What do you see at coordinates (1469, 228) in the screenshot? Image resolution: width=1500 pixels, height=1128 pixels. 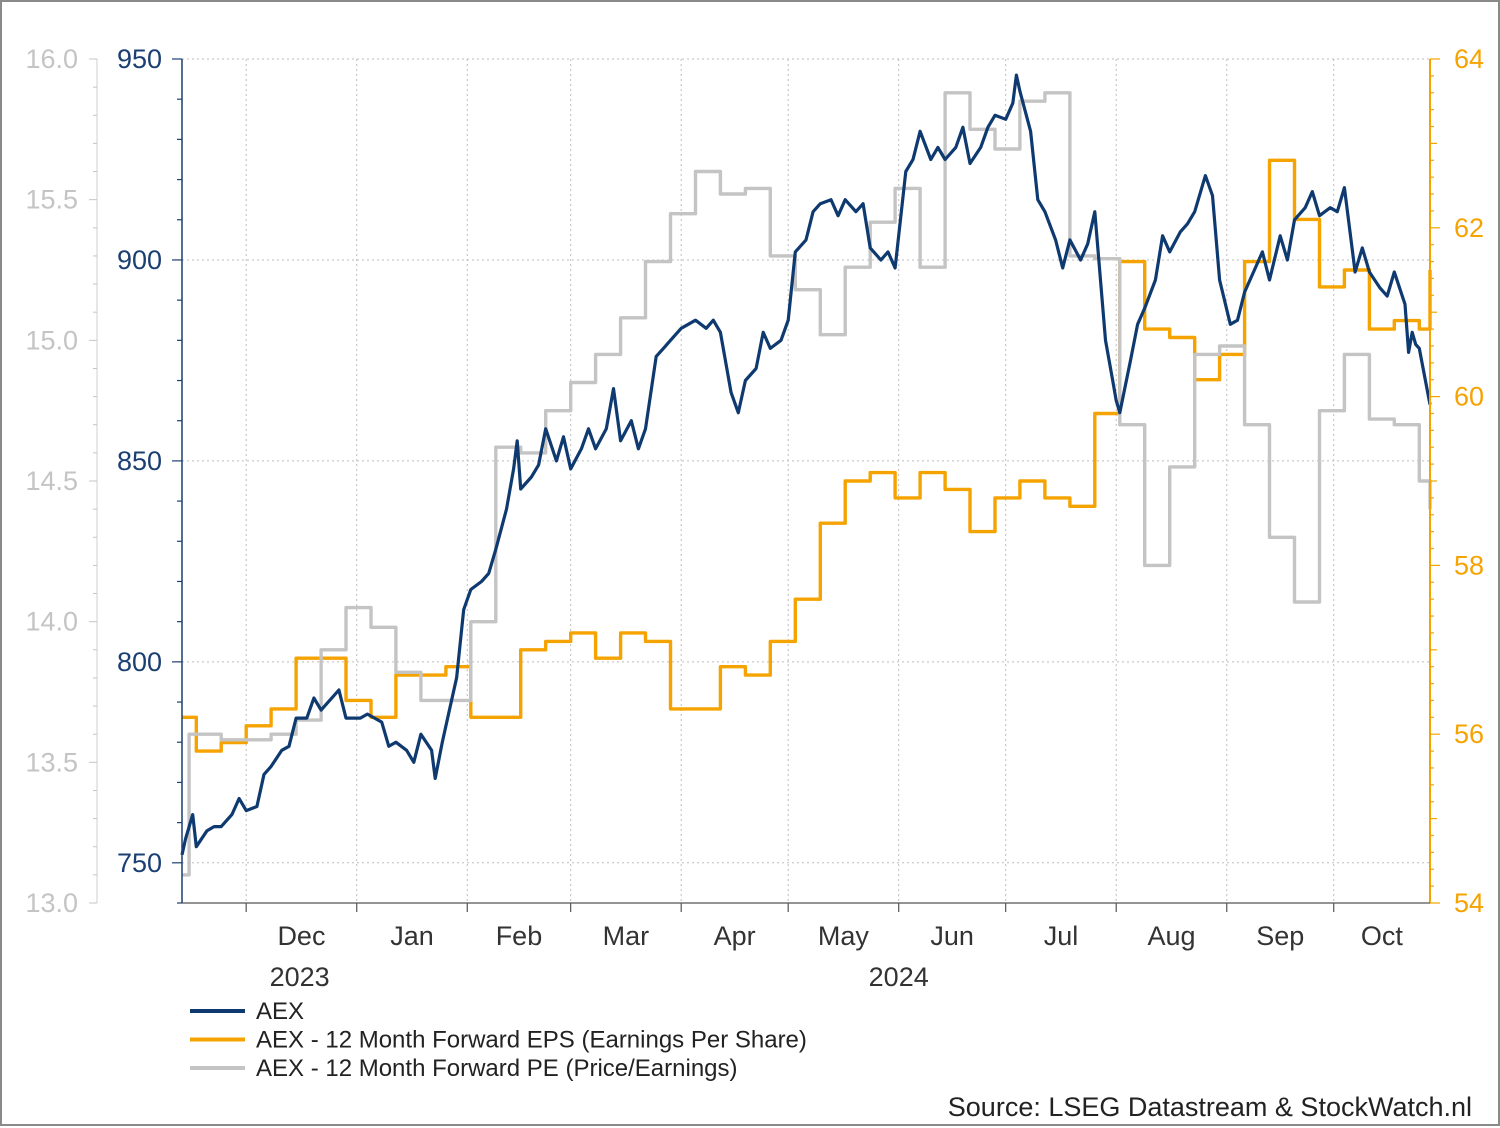 I see `eps-tick-label: 62` at bounding box center [1469, 228].